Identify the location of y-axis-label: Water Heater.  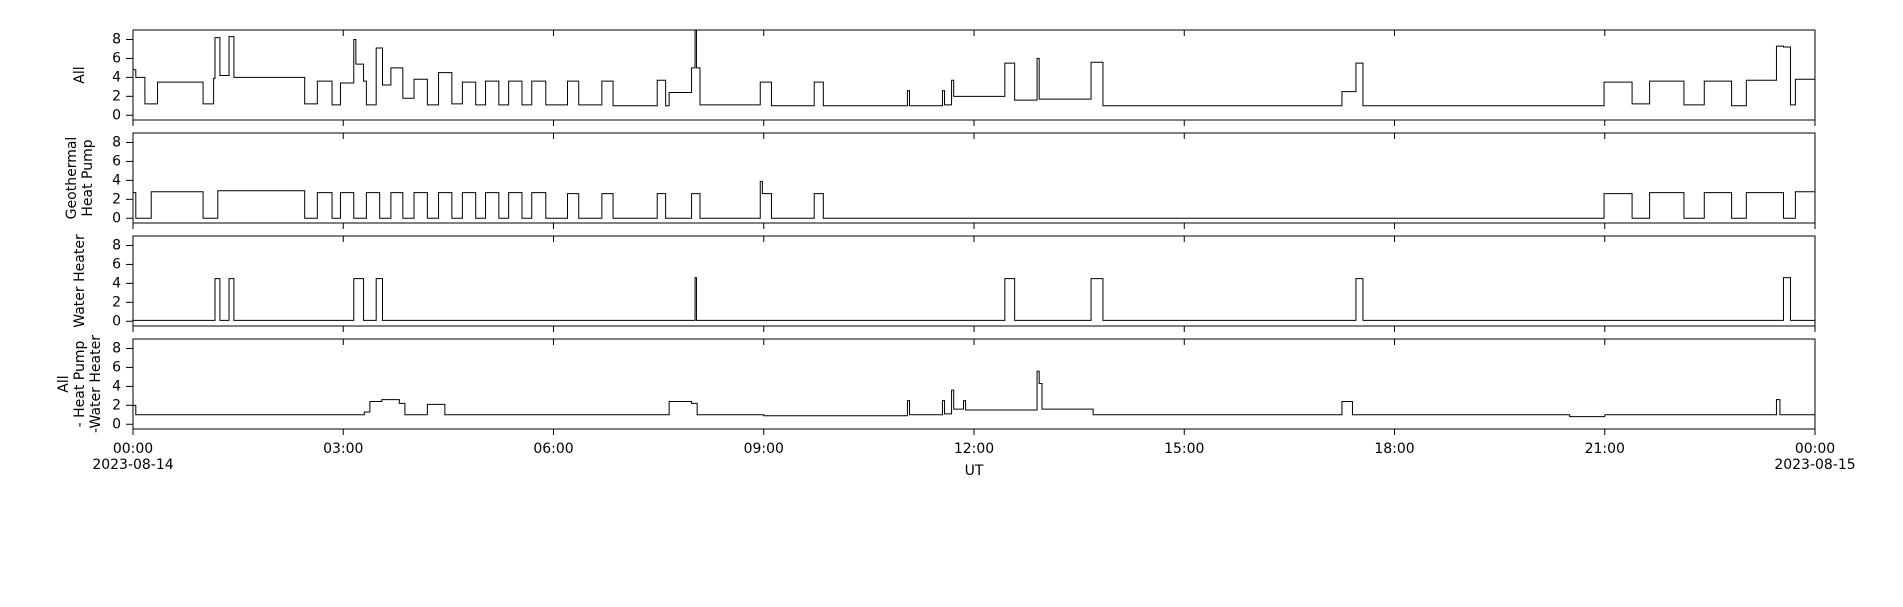
(80, 281).